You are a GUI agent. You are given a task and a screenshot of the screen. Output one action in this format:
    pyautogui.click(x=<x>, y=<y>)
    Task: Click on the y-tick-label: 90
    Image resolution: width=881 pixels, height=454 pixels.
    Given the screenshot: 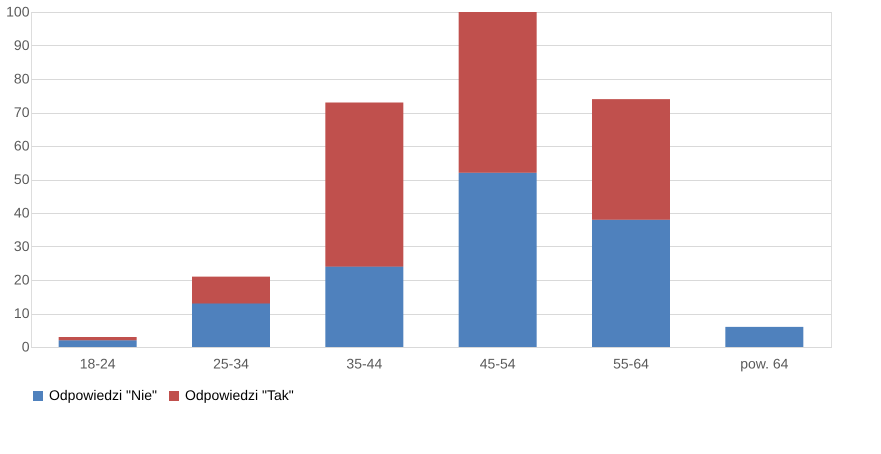 What is the action you would take?
    pyautogui.click(x=22, y=45)
    